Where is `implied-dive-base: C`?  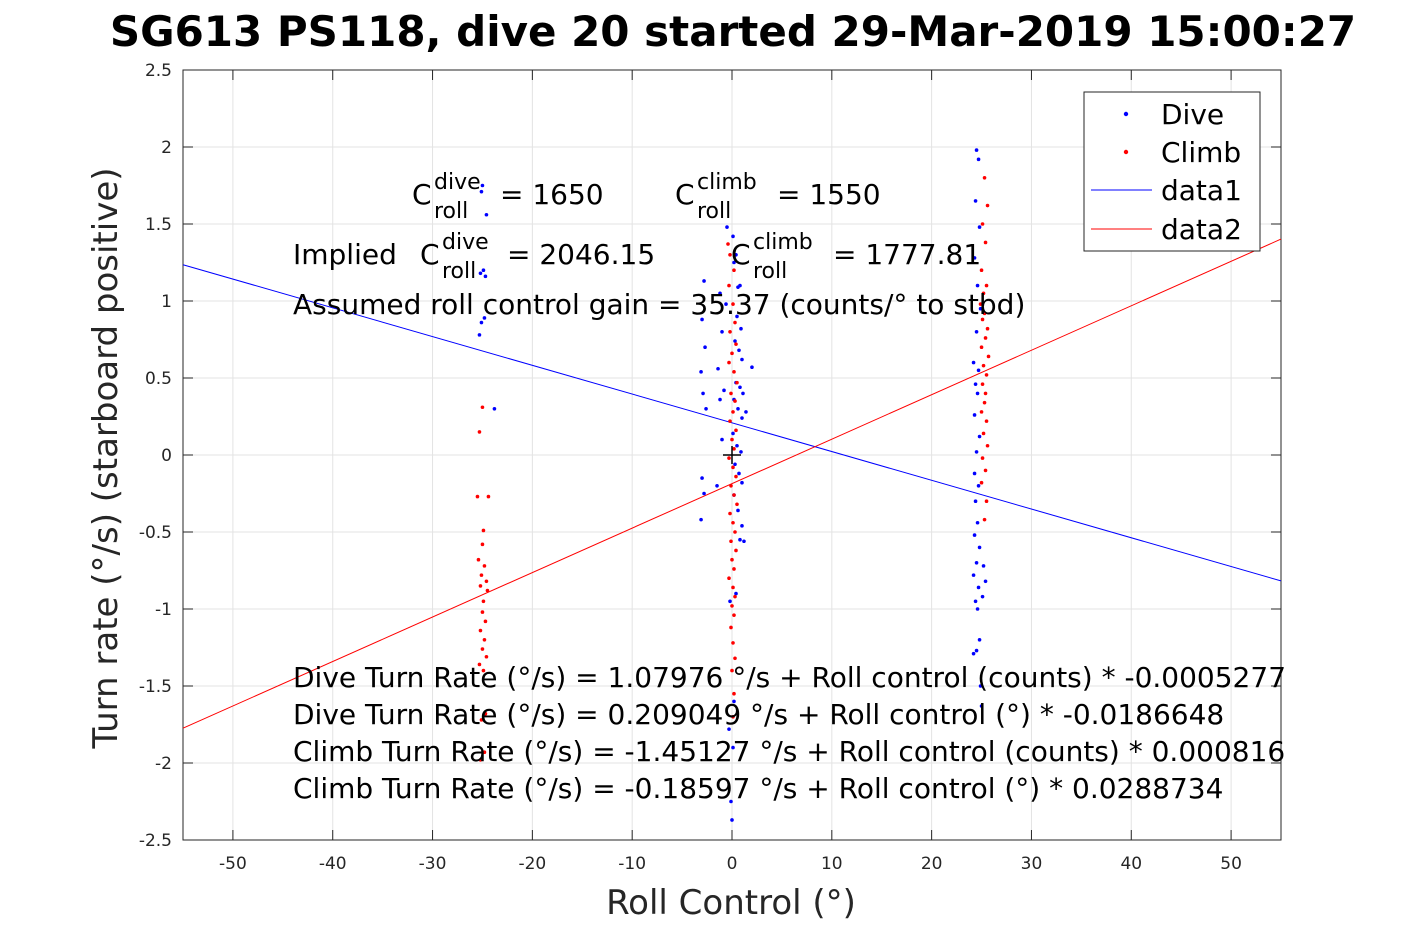 implied-dive-base: C is located at coordinates (430, 254).